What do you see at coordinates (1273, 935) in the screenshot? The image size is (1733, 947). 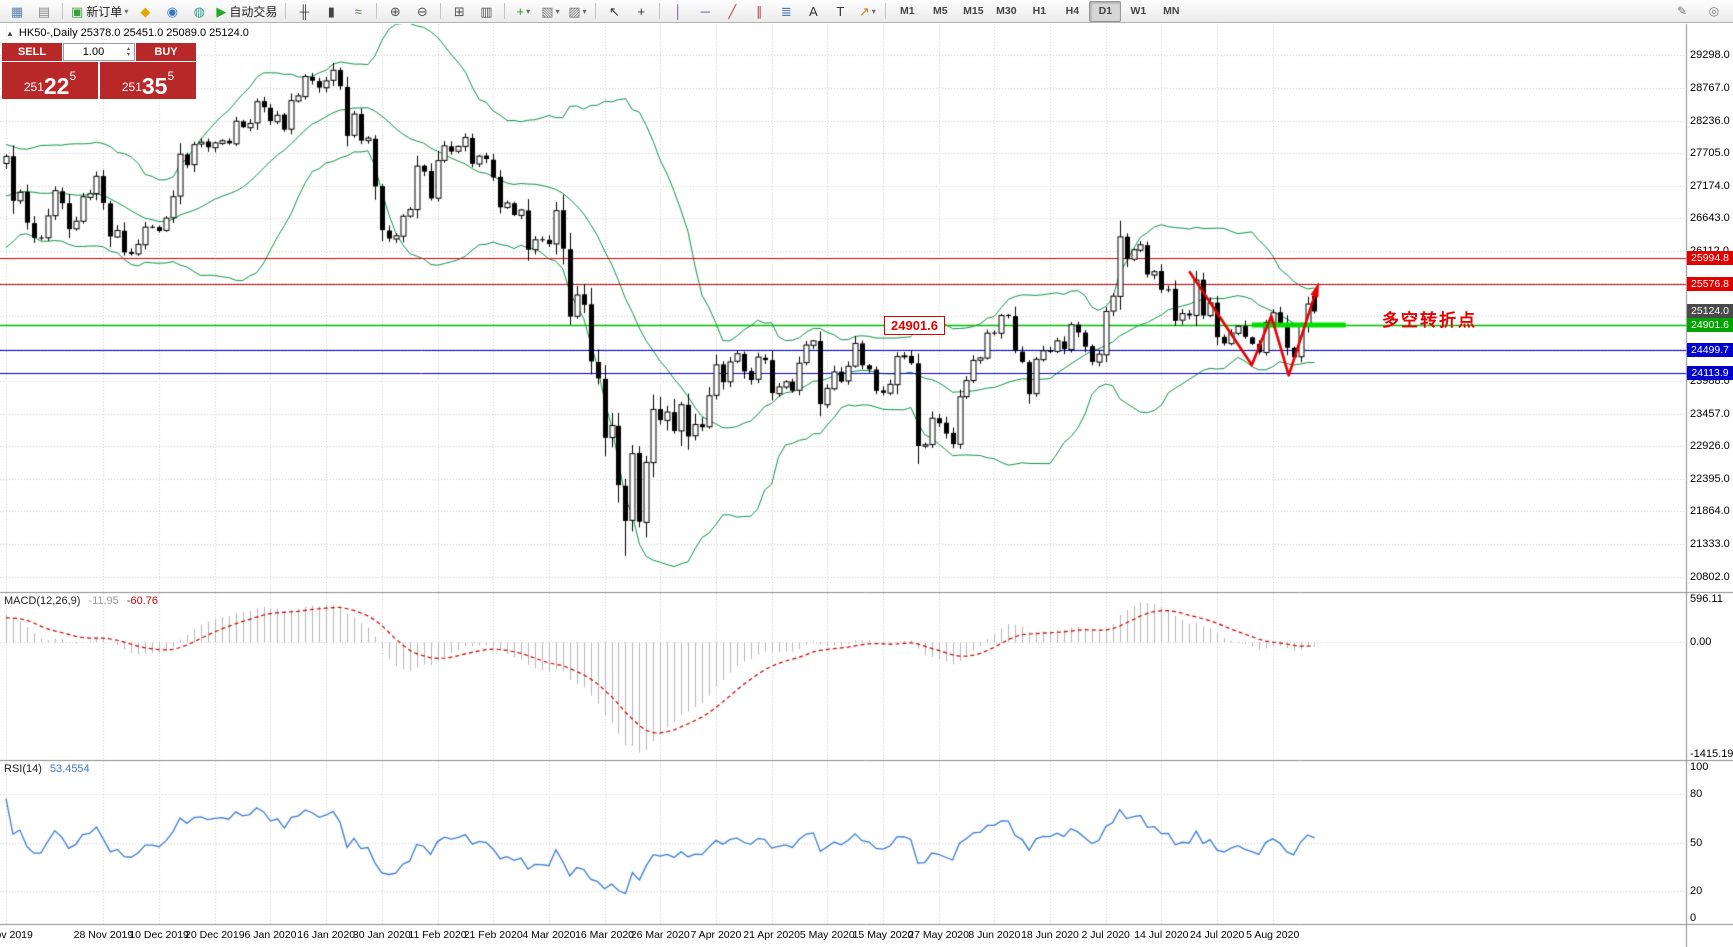 I see `date-axis-label: 5 Aug 2020` at bounding box center [1273, 935].